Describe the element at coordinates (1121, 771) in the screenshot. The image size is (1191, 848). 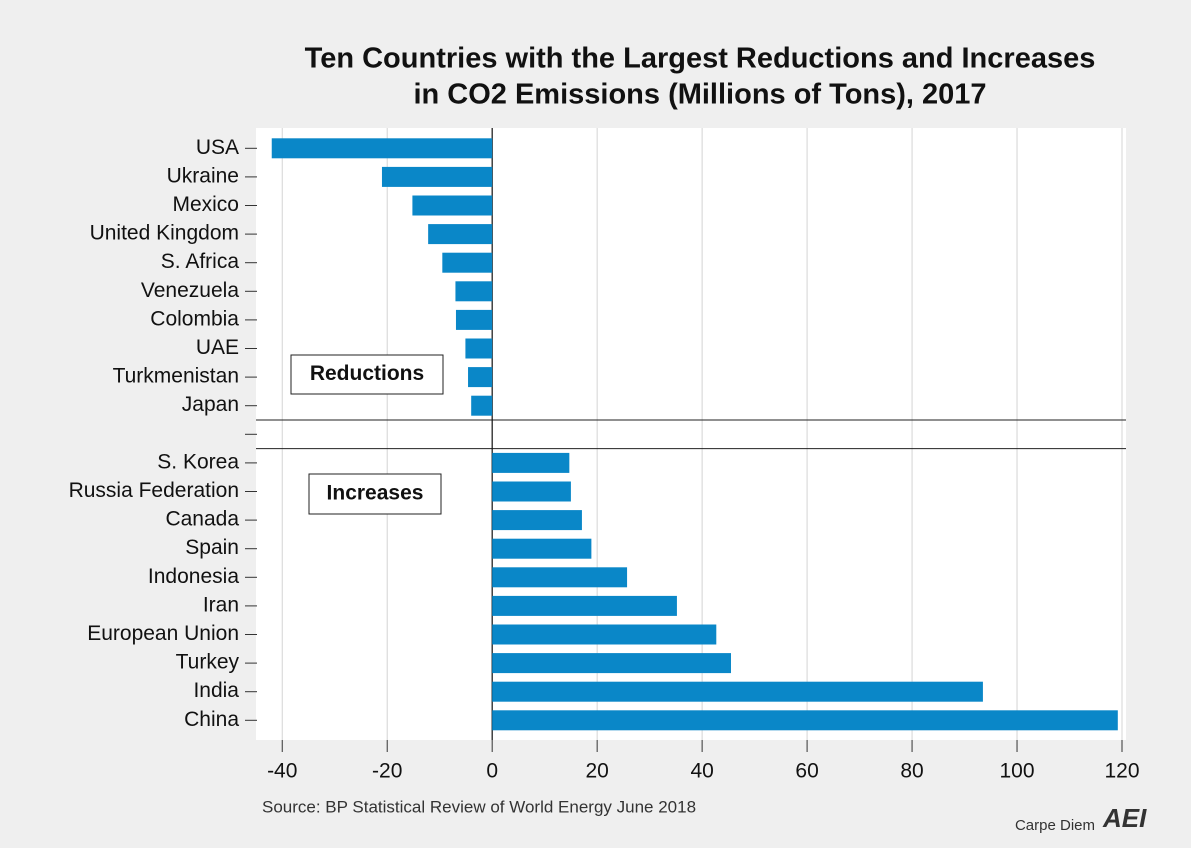
I see `x-tick-label: 120` at that location.